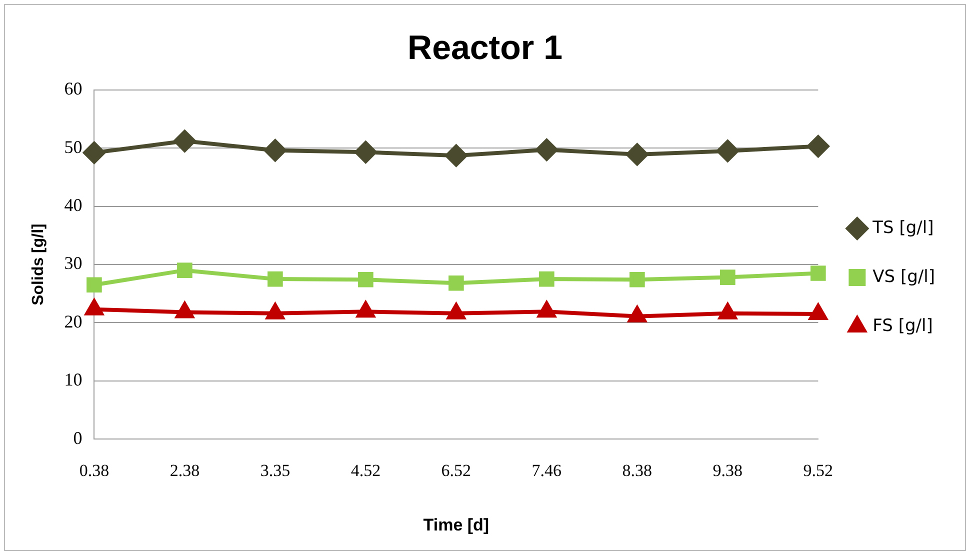  What do you see at coordinates (73, 321) in the screenshot?
I see `y-tick-label: 20` at bounding box center [73, 321].